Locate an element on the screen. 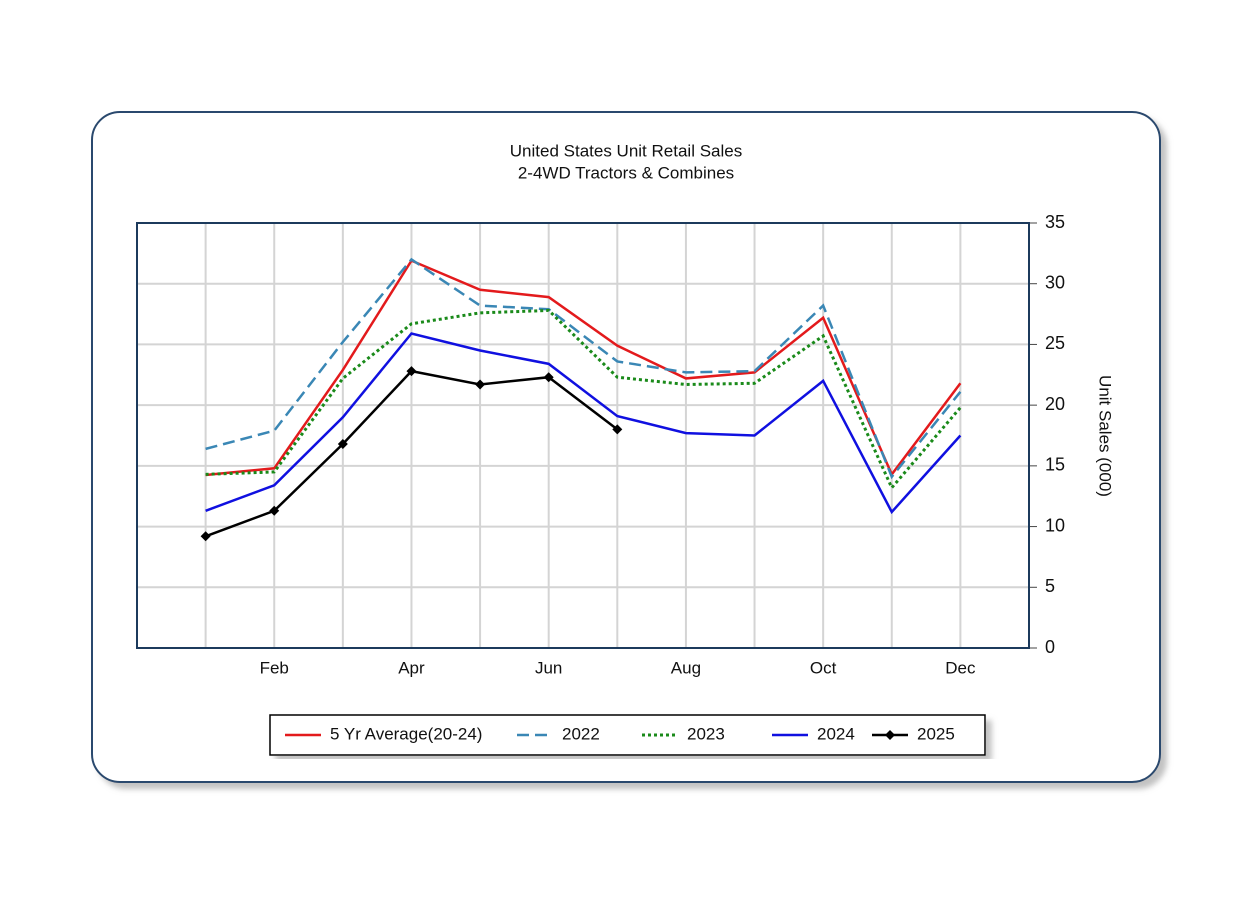 Image resolution: width=1250 pixels, height=900 pixels. chart-subtitle: 2-4WD Tractors & Combines is located at coordinates (626, 172).